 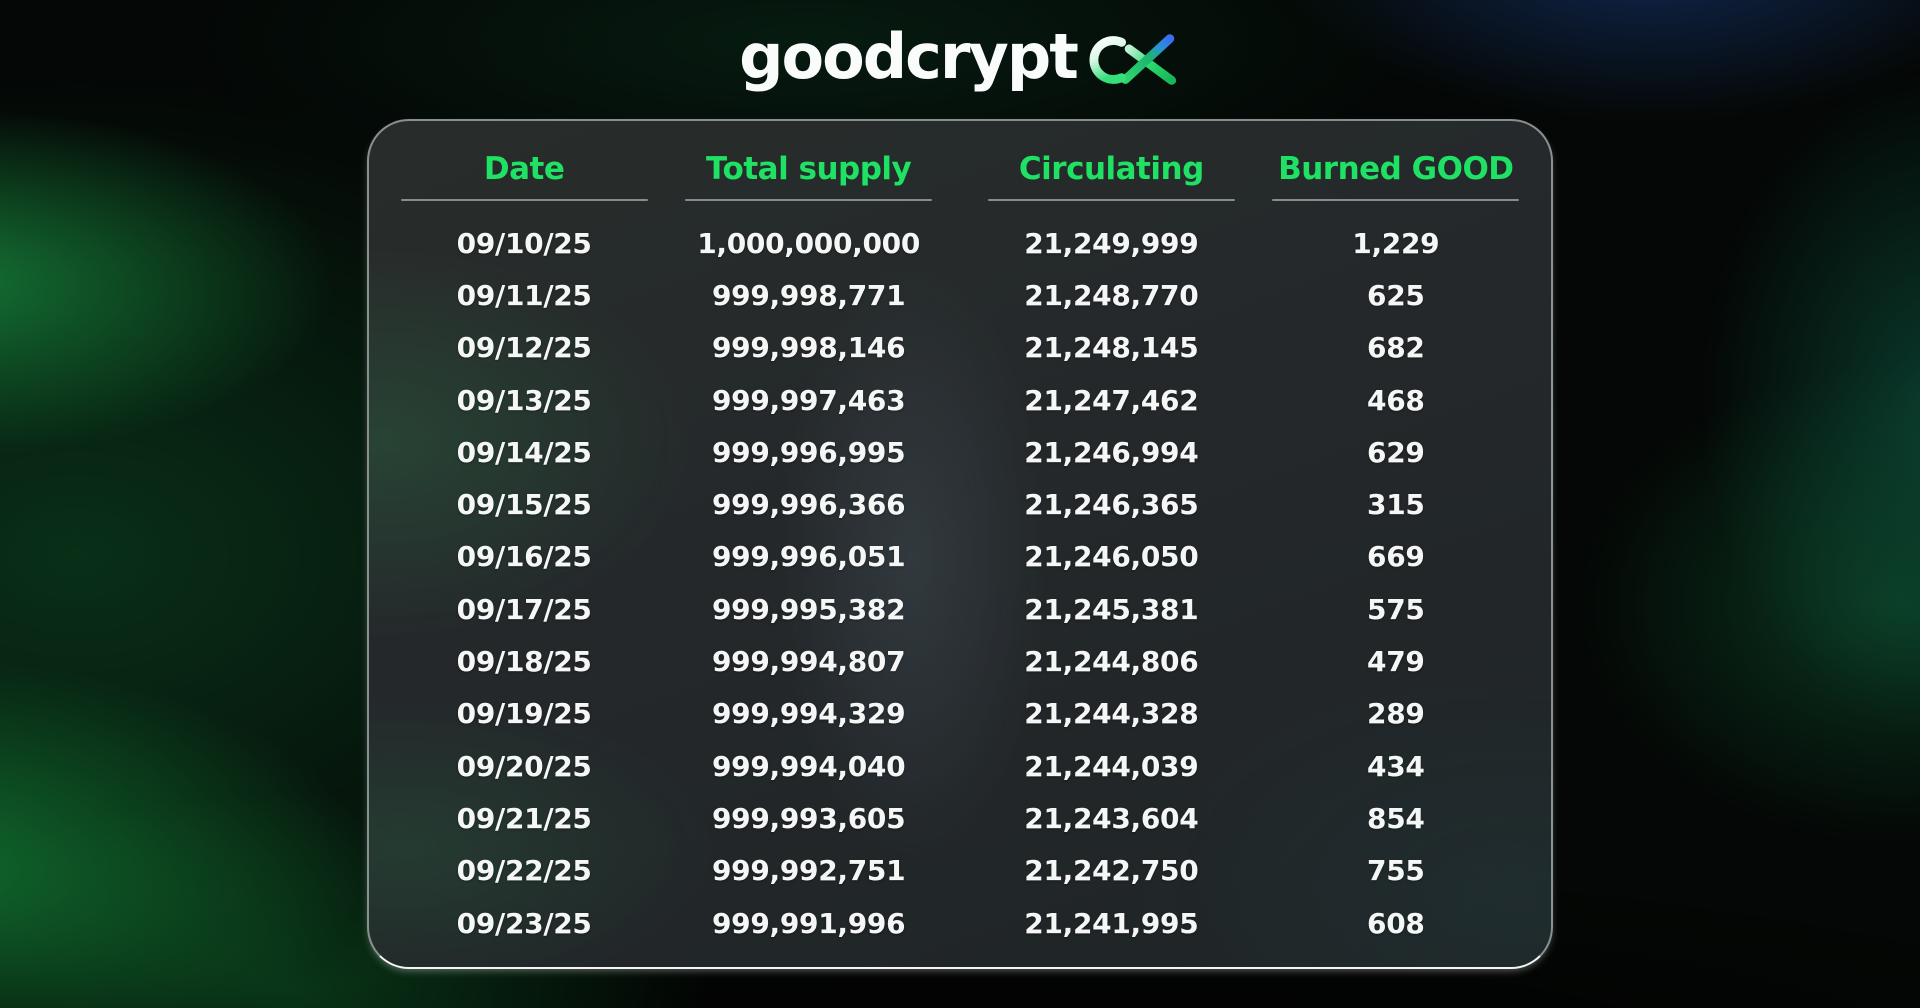 I want to click on column-header-date: Date, so click(x=524, y=174).